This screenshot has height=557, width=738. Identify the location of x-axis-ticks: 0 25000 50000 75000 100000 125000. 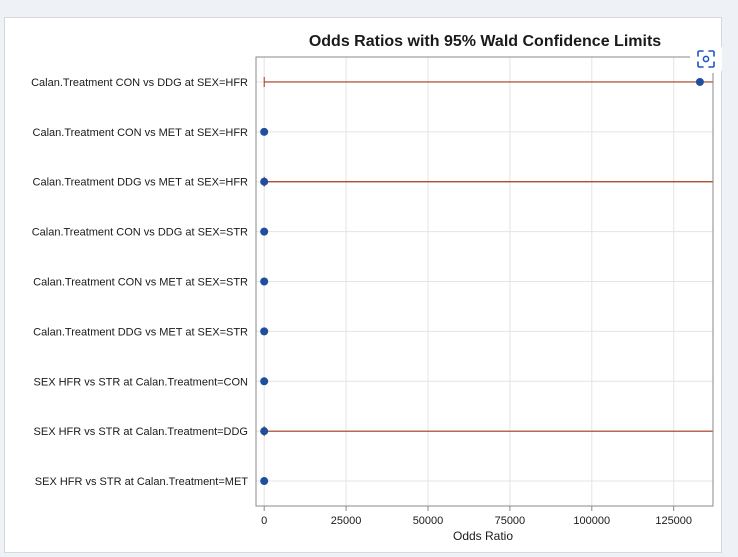
(476, 516).